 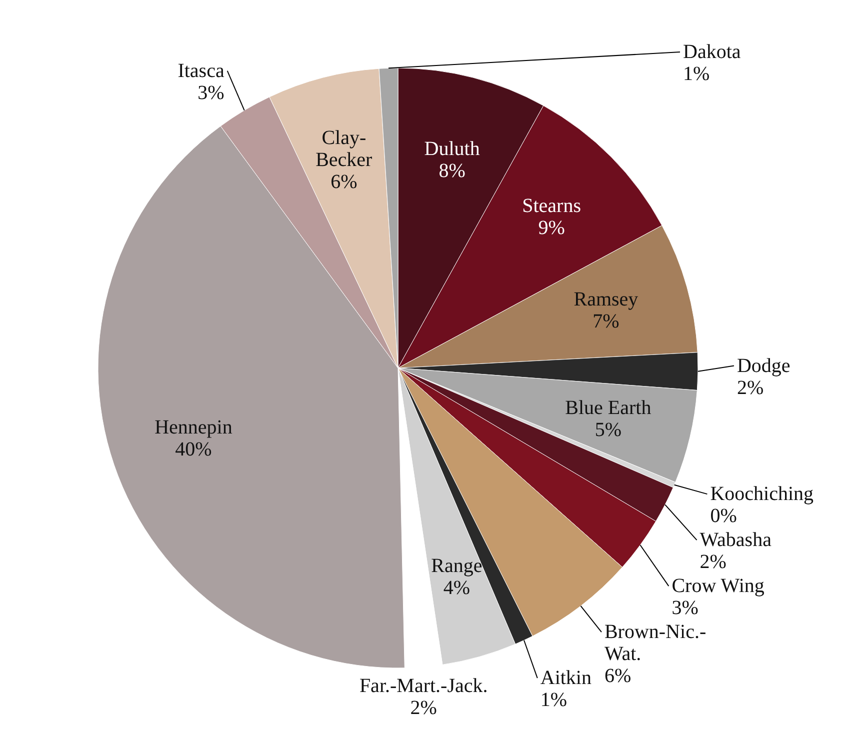 What do you see at coordinates (566, 678) in the screenshot?
I see `slice-label: Aitkin` at bounding box center [566, 678].